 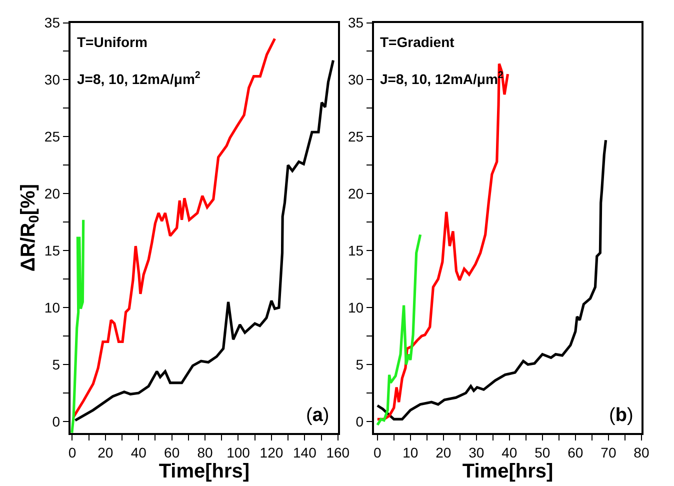 I want to click on x-tick-label: 50, so click(x=542, y=452).